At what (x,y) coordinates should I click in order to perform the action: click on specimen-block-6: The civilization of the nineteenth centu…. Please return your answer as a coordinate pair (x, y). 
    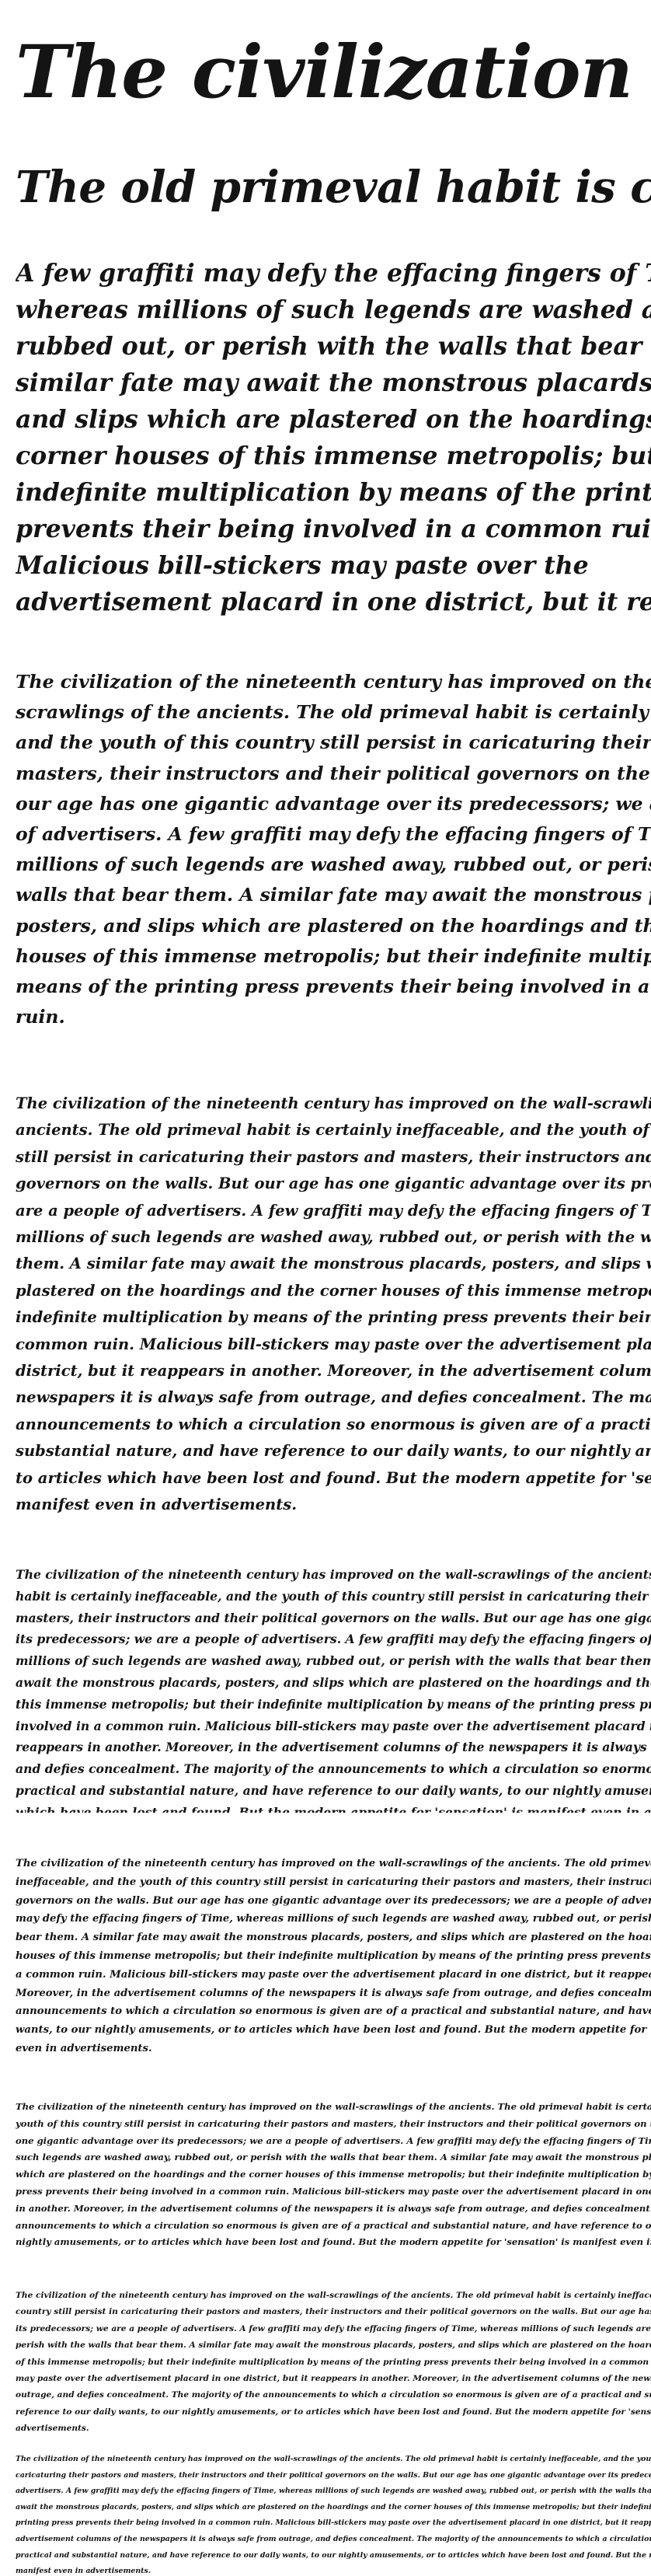
    Looking at the image, I should click on (333, 1689).